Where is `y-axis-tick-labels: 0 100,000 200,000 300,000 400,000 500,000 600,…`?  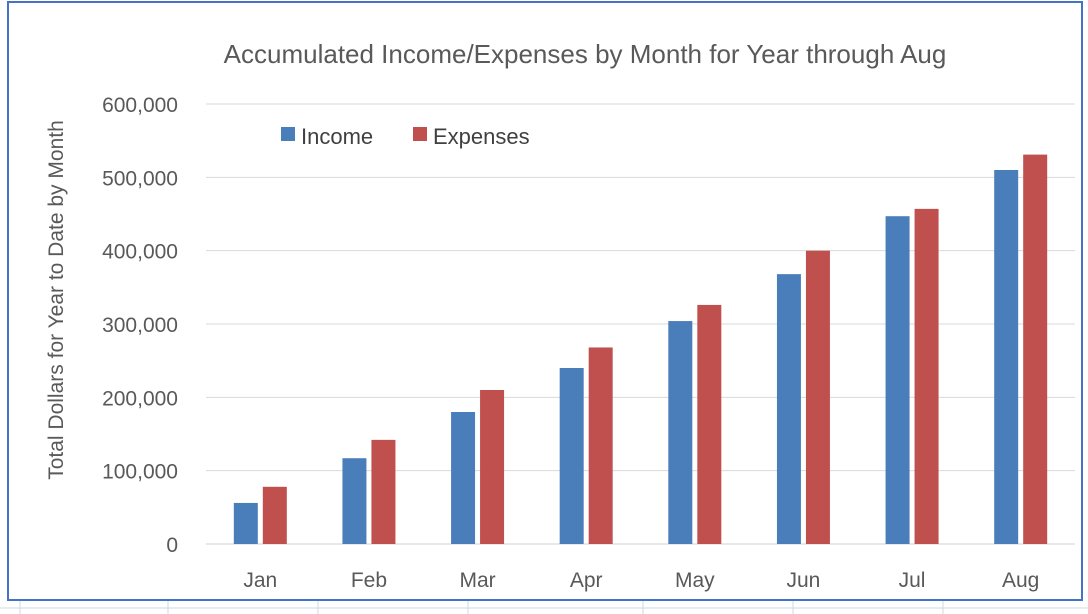 y-axis-tick-labels: 0 100,000 200,000 300,000 400,000 500,000 600,… is located at coordinates (140, 325).